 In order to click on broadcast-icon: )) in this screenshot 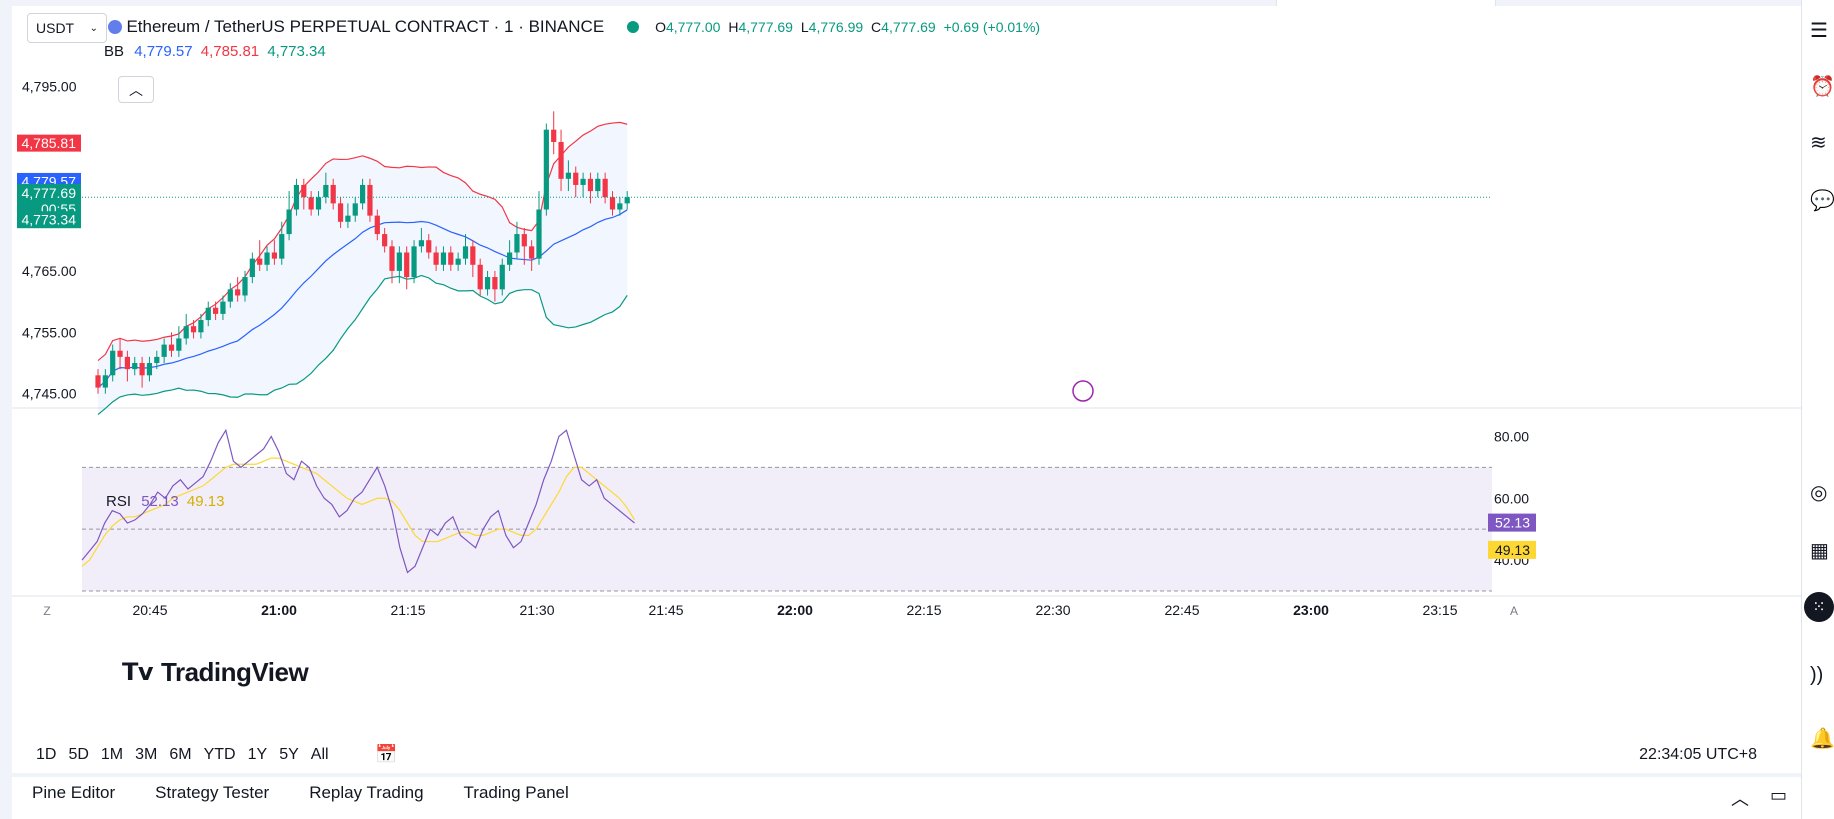, I will do `click(1817, 675)`.